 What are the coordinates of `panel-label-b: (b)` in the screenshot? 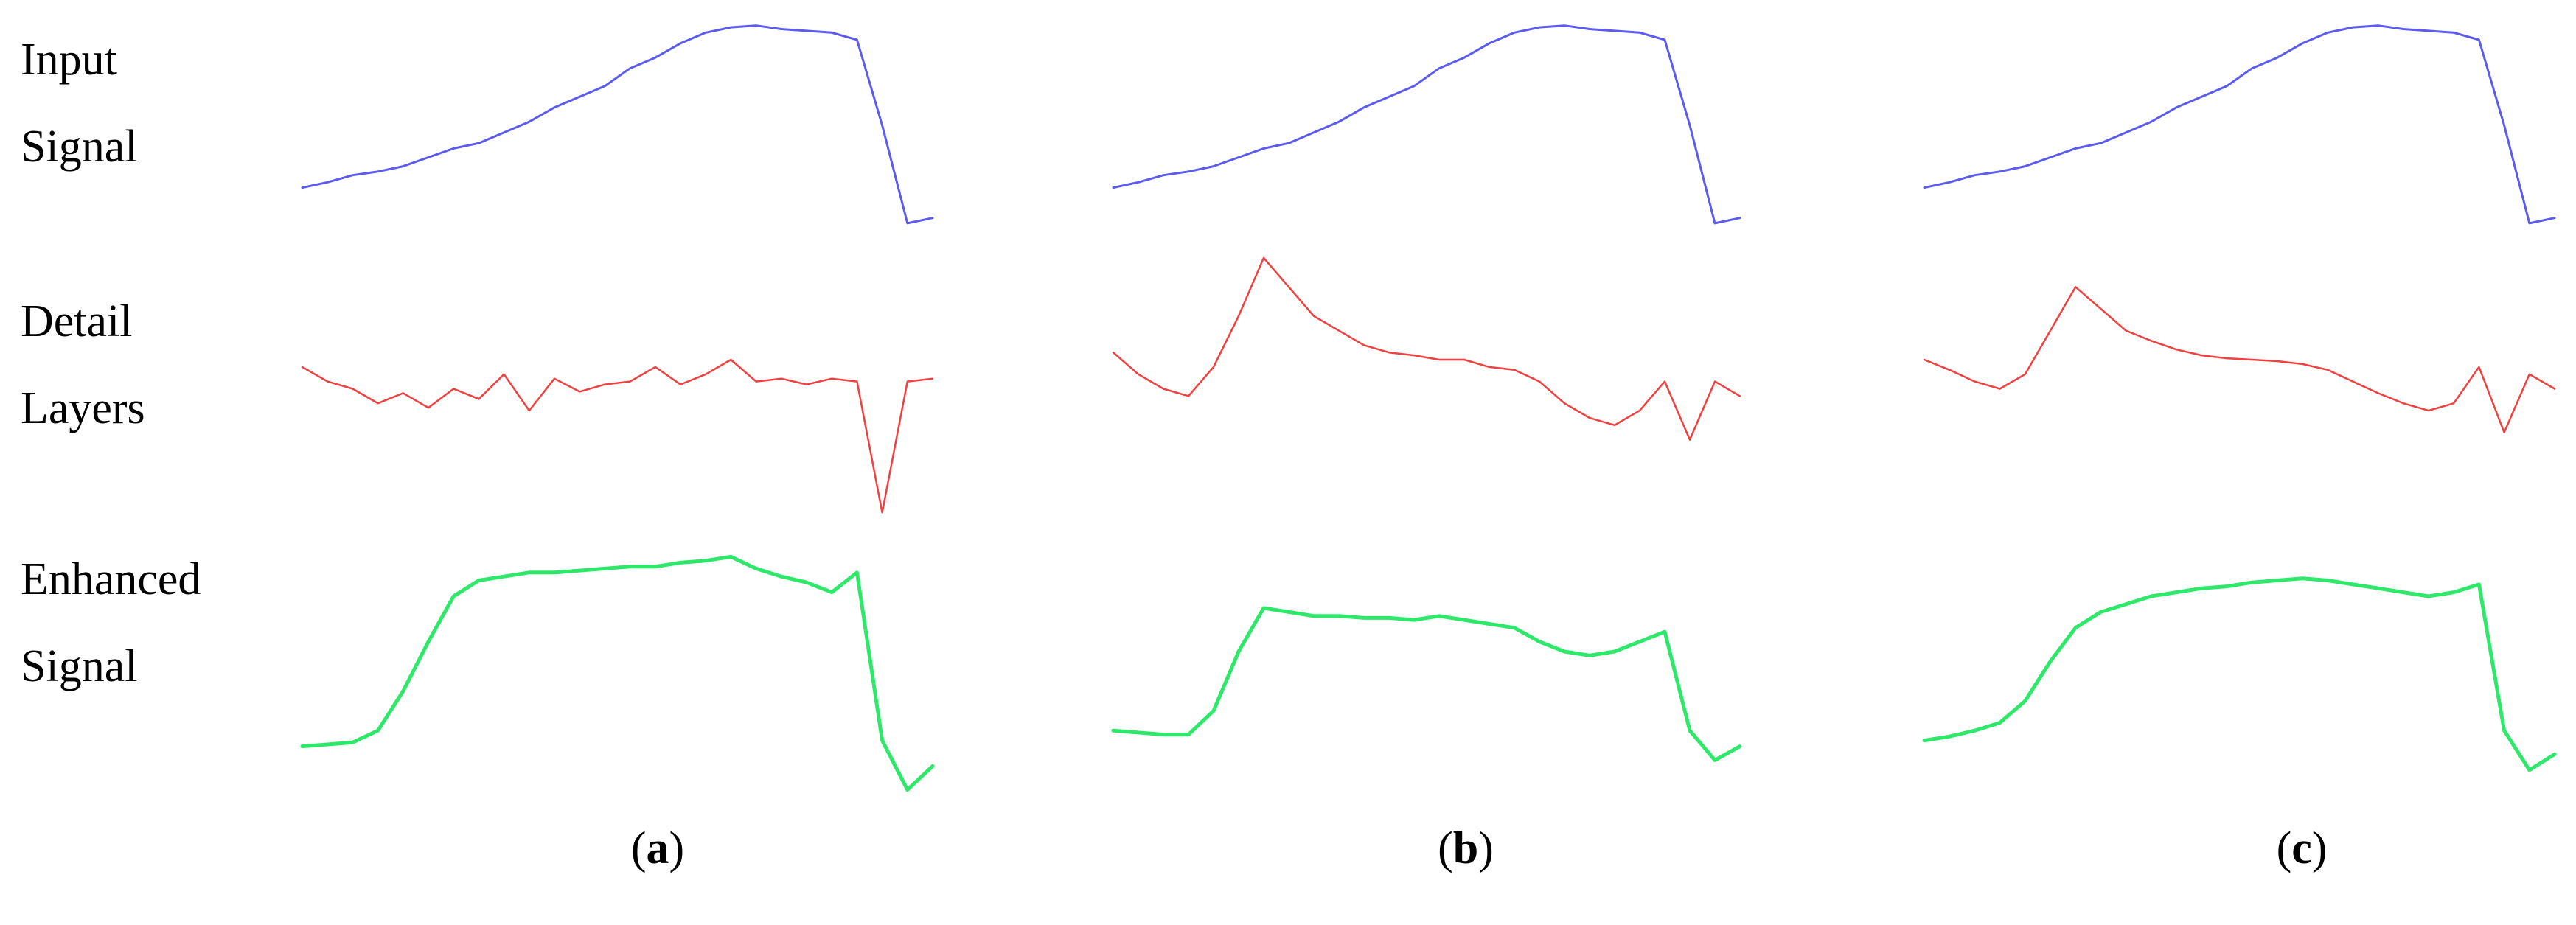 It's located at (1466, 848).